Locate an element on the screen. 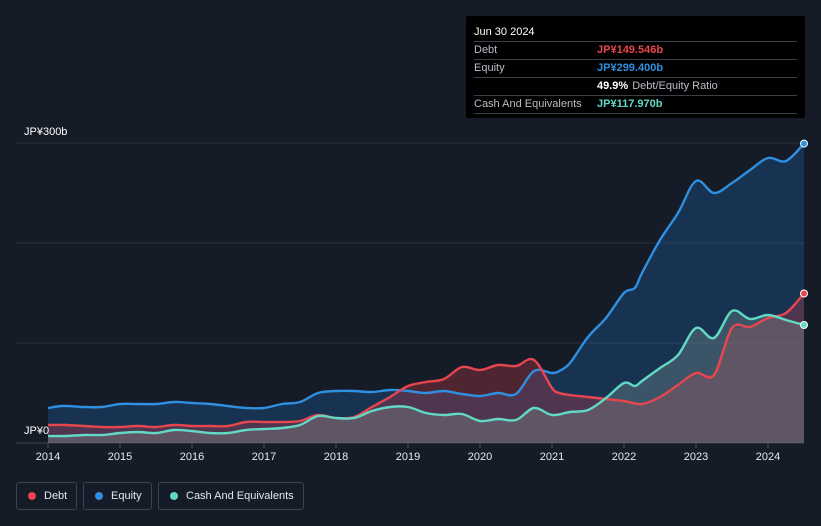 Image resolution: width=821 pixels, height=526 pixels. x-tick-label: 2020 is located at coordinates (480, 457).